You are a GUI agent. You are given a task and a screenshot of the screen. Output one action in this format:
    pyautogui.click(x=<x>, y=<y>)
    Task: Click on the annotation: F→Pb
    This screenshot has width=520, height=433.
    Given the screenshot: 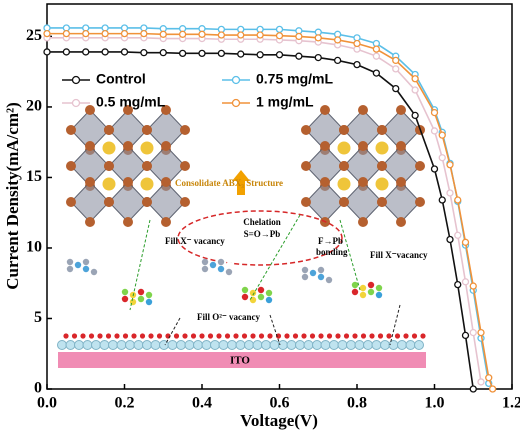 What is the action you would take?
    pyautogui.click(x=330, y=241)
    